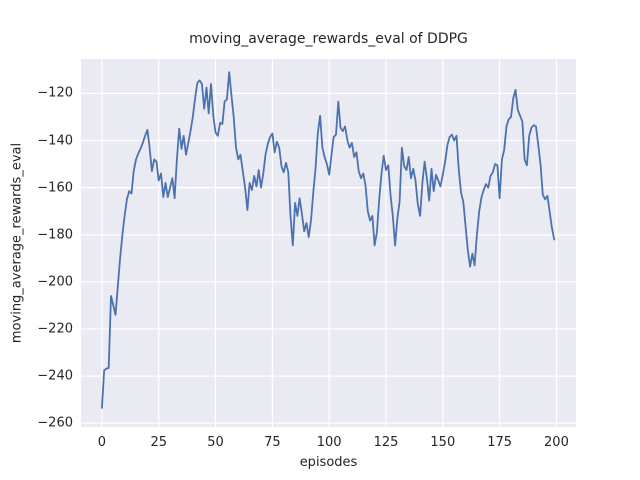 This screenshot has width=640, height=480. What do you see at coordinates (55, 329) in the screenshot?
I see `y-tick-label: −220` at bounding box center [55, 329].